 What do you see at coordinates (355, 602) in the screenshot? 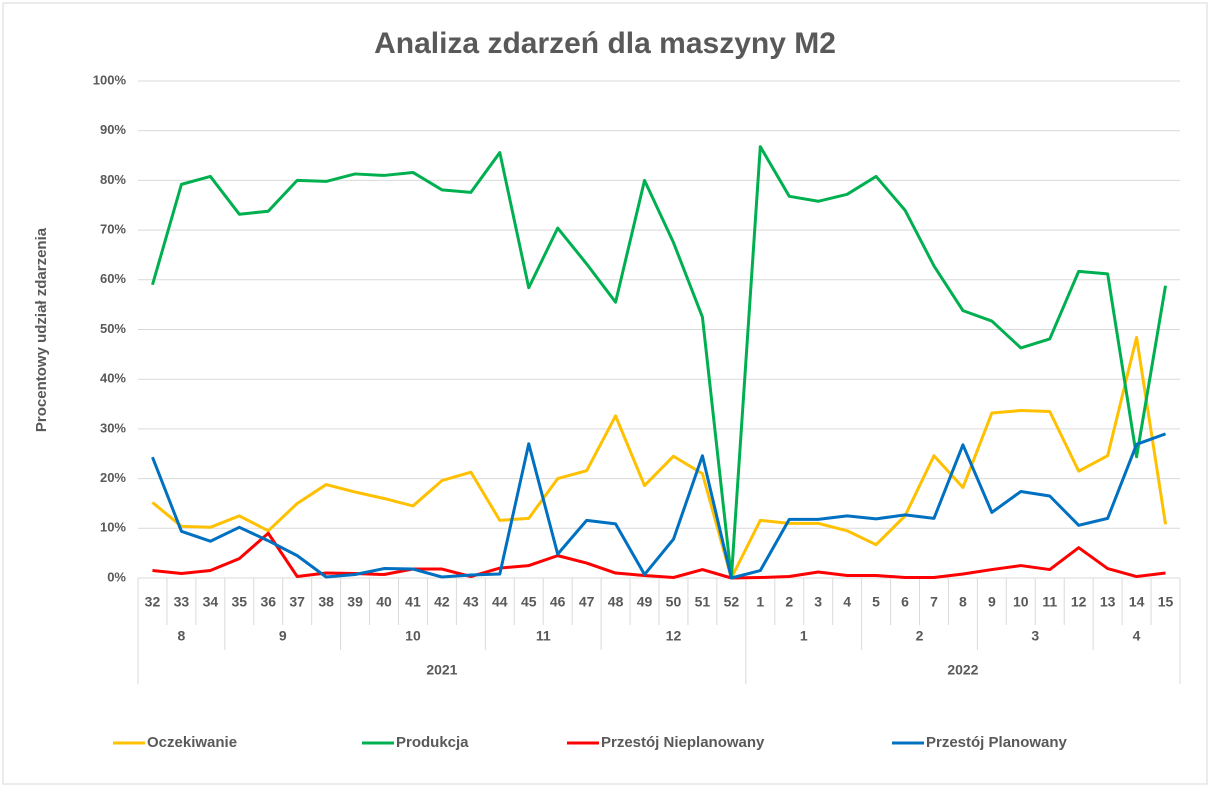
I see `x-tick-label: 39` at bounding box center [355, 602].